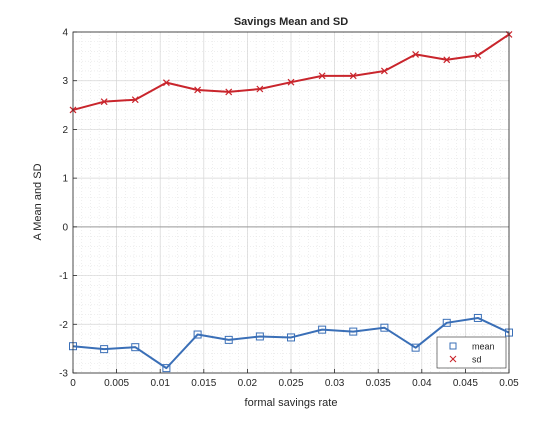 This screenshot has width=560, height=425. Describe the element at coordinates (63, 325) in the screenshot. I see `y-tick-label: -2` at that location.